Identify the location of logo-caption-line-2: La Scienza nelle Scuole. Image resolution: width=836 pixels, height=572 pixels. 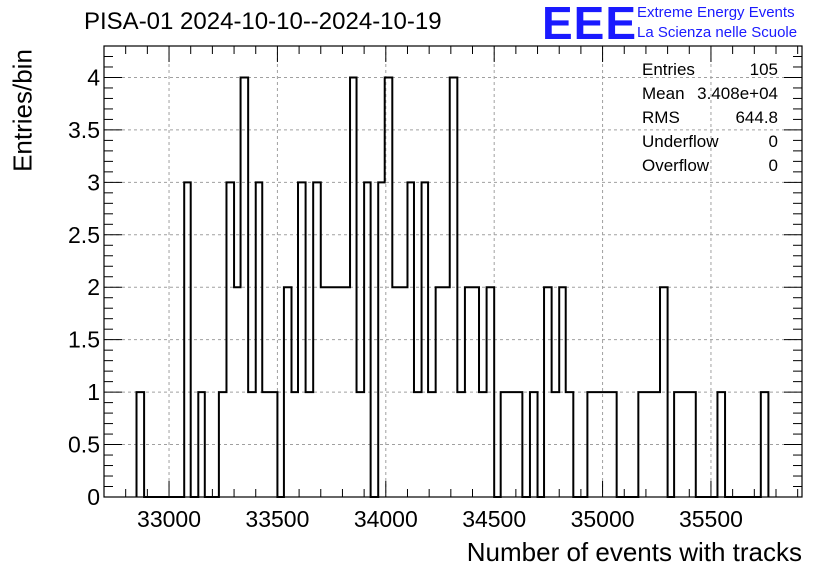
(717, 32).